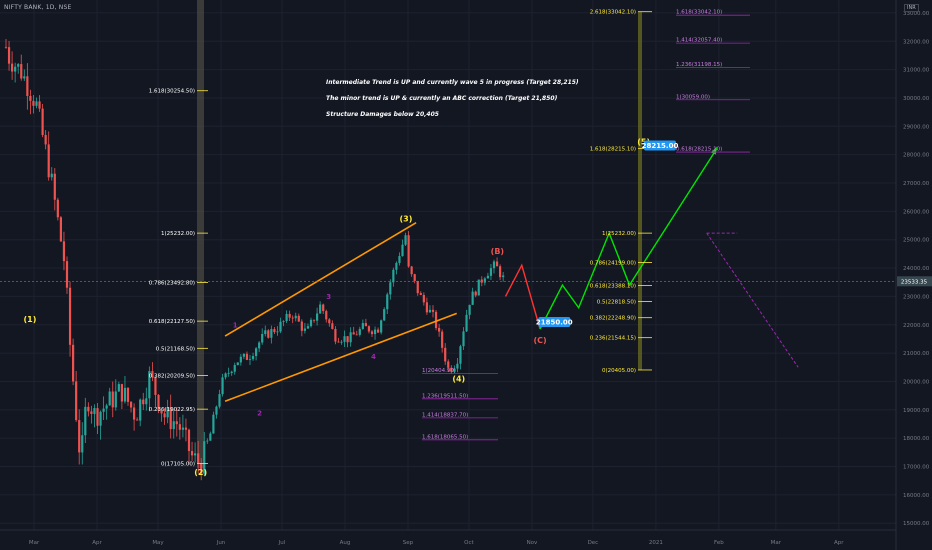 This screenshot has height=550, width=932. I want to click on y-tick-label: 33000.00, so click(916, 14).